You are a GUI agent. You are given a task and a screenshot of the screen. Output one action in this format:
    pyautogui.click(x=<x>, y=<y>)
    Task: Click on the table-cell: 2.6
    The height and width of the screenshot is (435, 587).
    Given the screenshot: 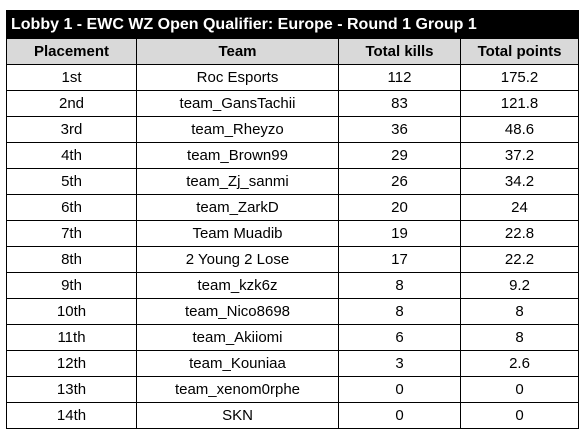 What is the action you would take?
    pyautogui.click(x=519, y=363)
    